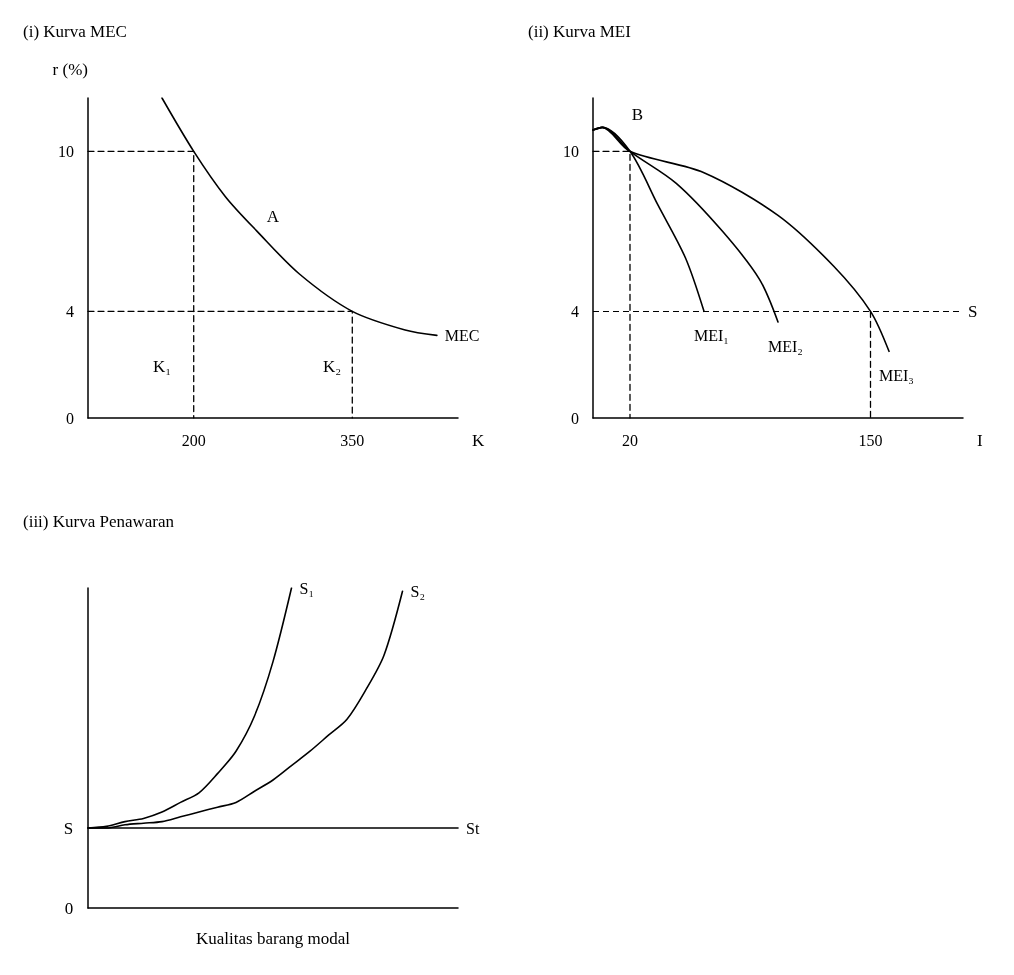 The height and width of the screenshot is (975, 1014). I want to click on y-axis-title: r (%), so click(70, 69).